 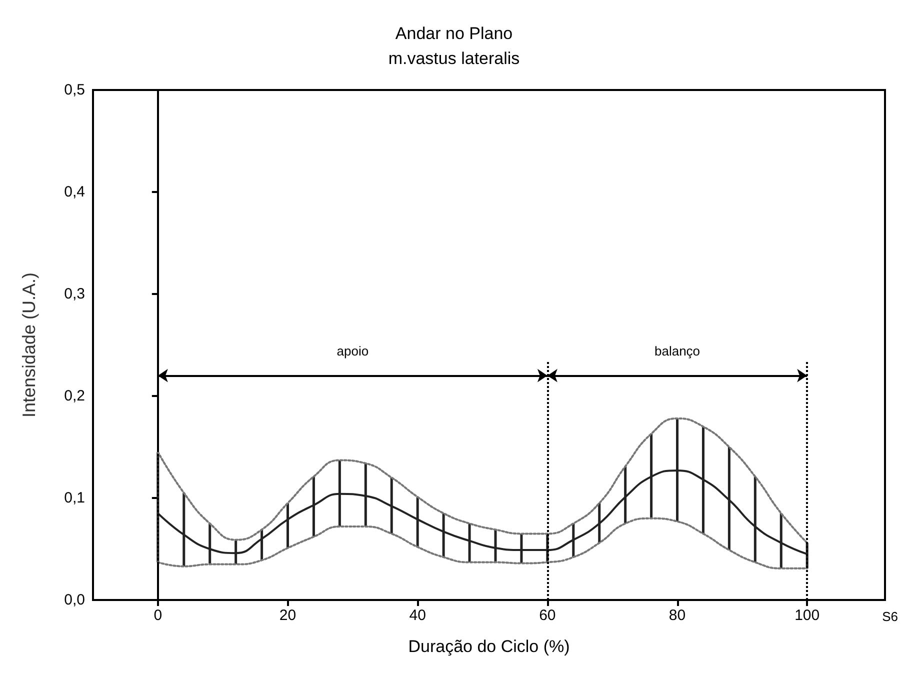 What do you see at coordinates (417, 615) in the screenshot?
I see `x-tick-label: 40` at bounding box center [417, 615].